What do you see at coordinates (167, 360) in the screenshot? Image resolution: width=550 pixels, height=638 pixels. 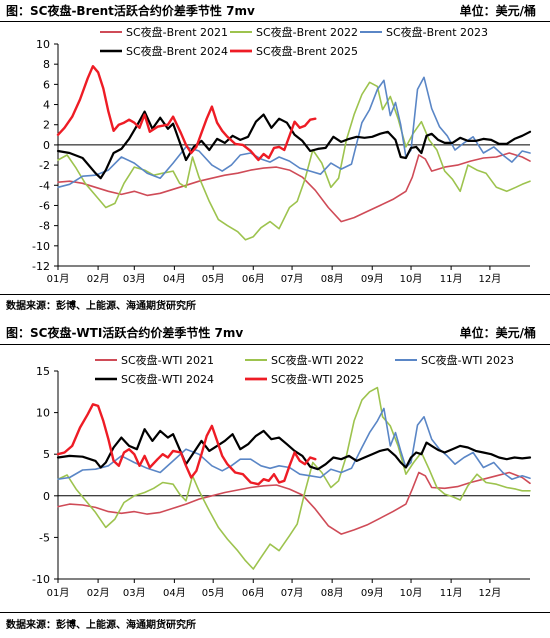 I see `legend-label: SC夜盘-WTI 2021` at bounding box center [167, 360].